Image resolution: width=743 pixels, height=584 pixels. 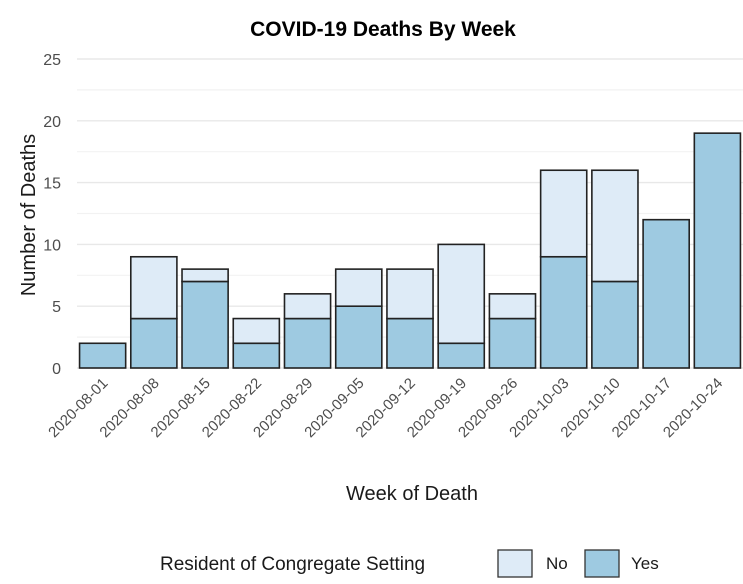 What do you see at coordinates (52, 60) in the screenshot?
I see `y-tick-label: 25` at bounding box center [52, 60].